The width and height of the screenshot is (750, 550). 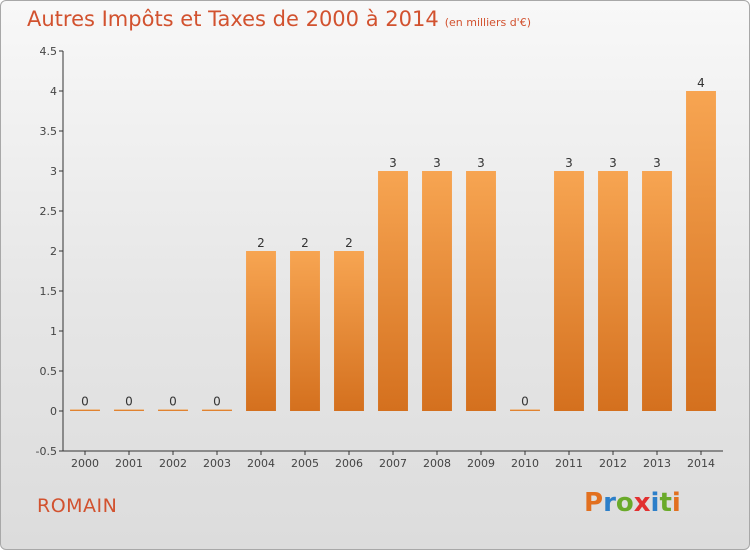 What do you see at coordinates (701, 463) in the screenshot?
I see `x-tick-label: 2014` at bounding box center [701, 463].